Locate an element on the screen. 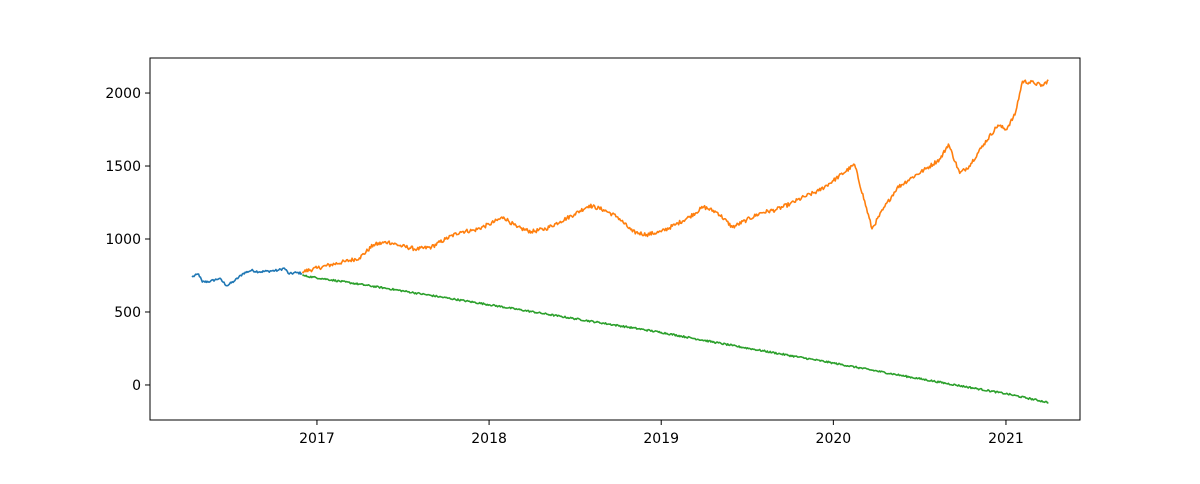 The height and width of the screenshot is (484, 1200). x-tick-label: 2018 is located at coordinates (489, 439).